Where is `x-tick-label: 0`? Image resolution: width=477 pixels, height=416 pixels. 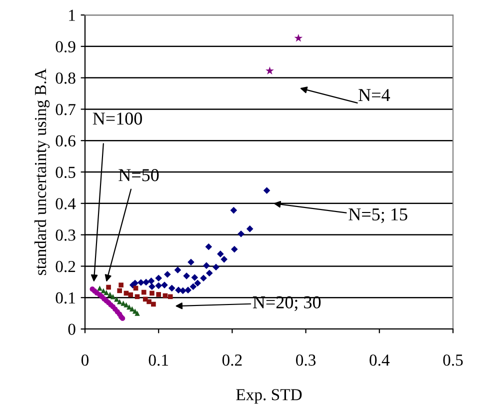 x-tick-label: 0 is located at coordinates (85, 360).